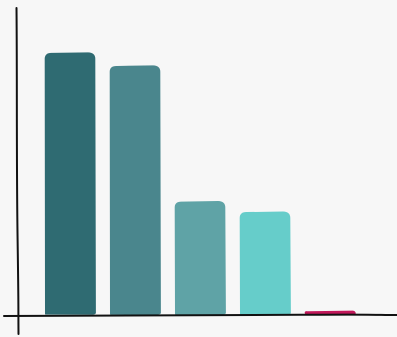  What do you see at coordinates (17, 171) in the screenshot?
I see `y-axis` at bounding box center [17, 171].